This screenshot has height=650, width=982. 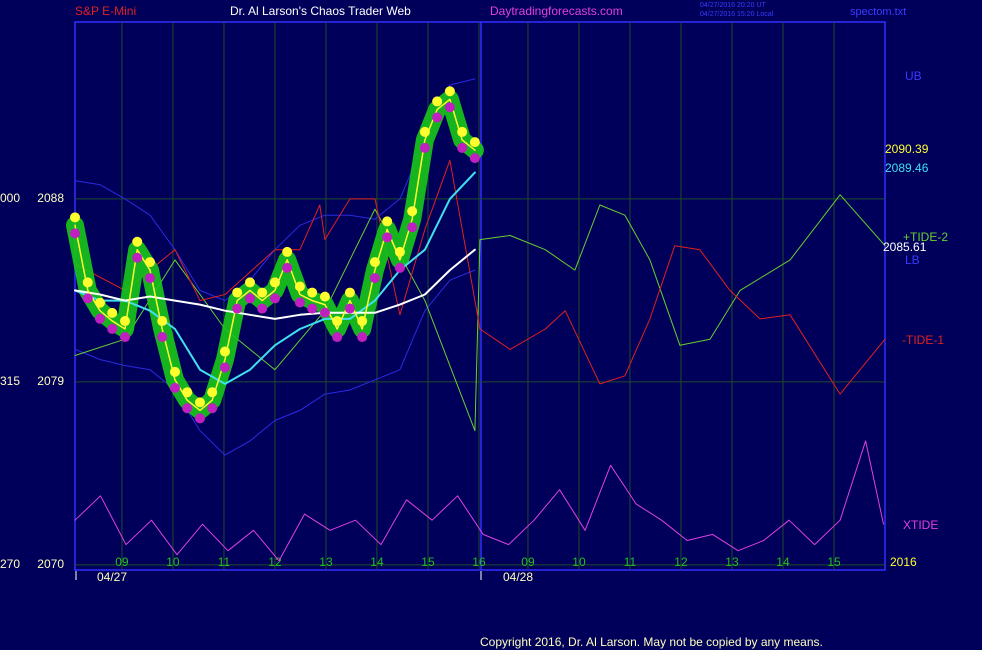 I want to click on y-tick-label: 2070, so click(x=50, y=564).